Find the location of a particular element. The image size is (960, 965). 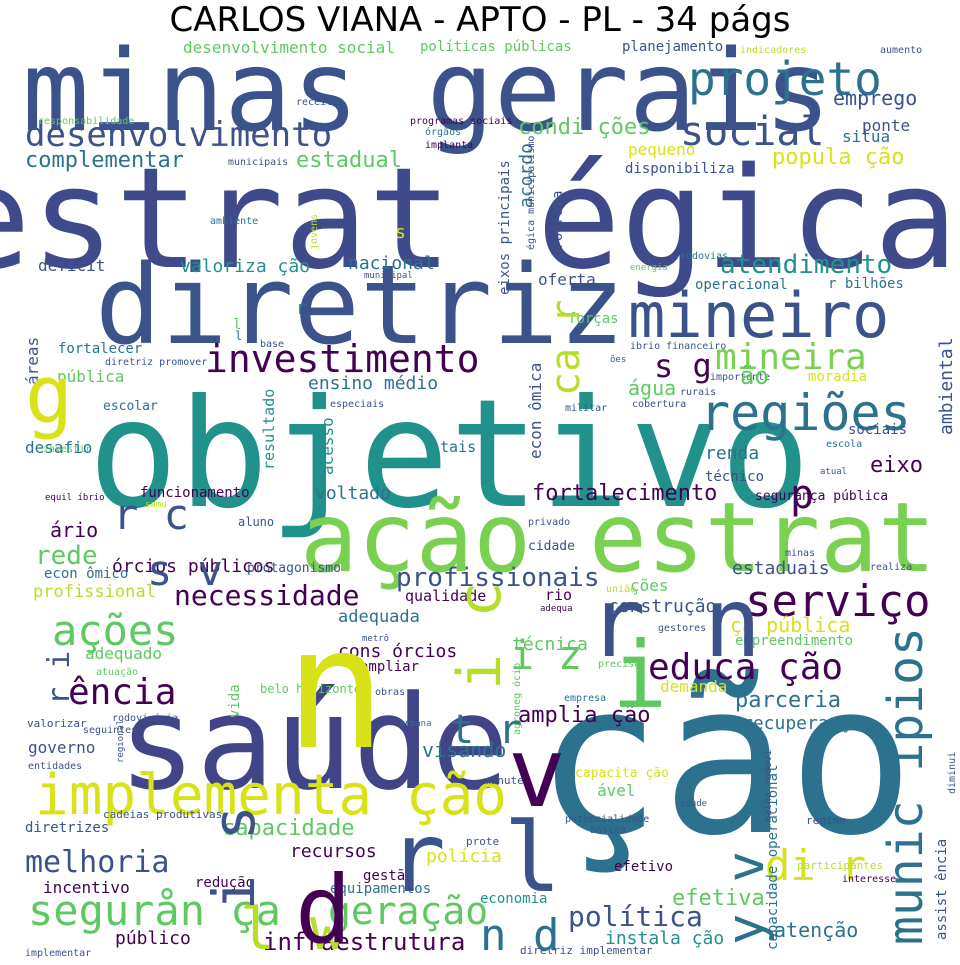

cloud-word-publica: pública is located at coordinates (91, 376).